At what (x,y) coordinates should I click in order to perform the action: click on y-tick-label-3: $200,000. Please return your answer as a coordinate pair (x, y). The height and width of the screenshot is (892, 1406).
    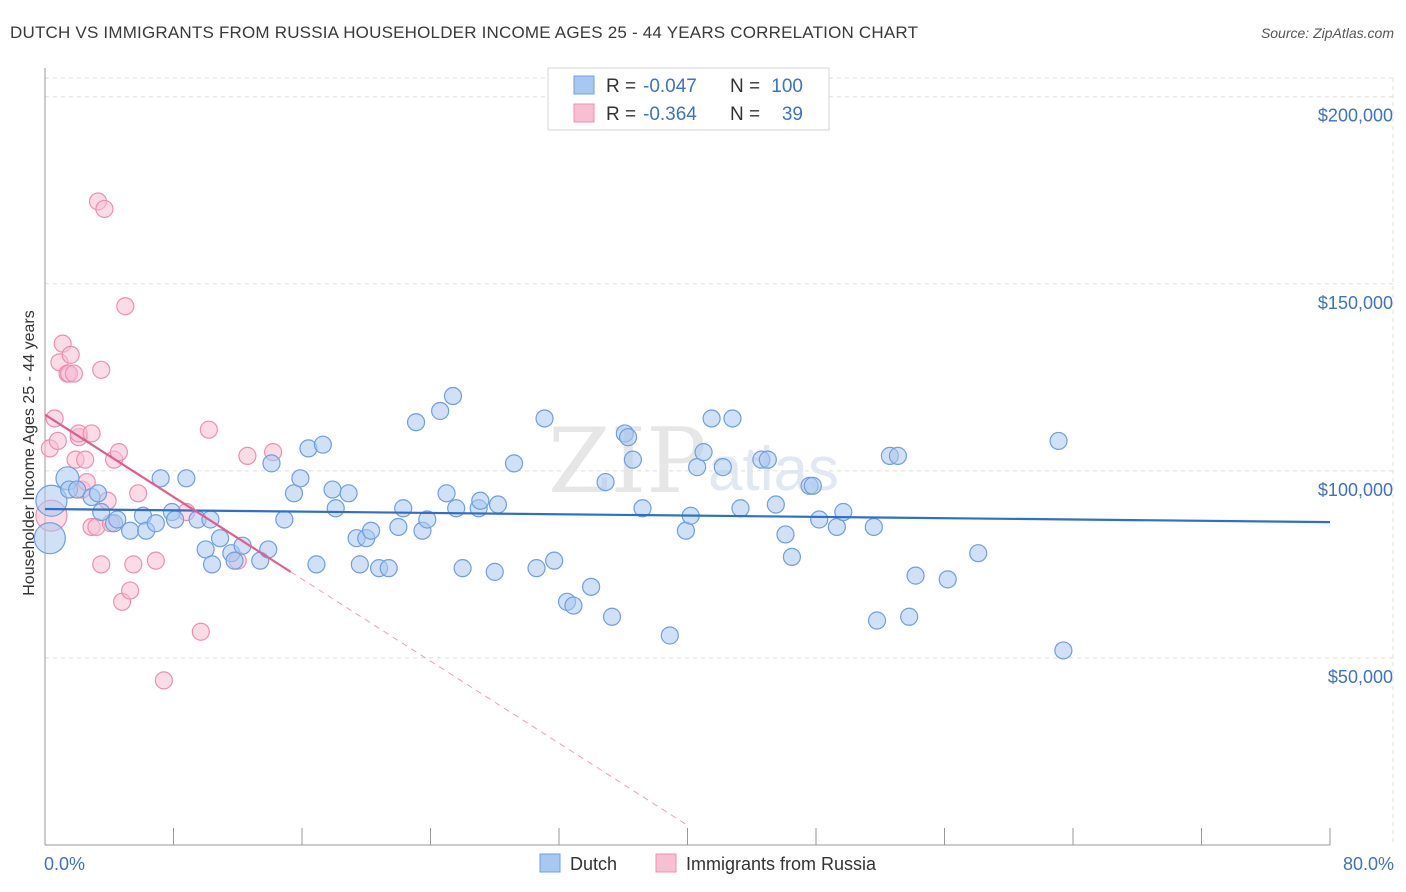
    Looking at the image, I should click on (1355, 116).